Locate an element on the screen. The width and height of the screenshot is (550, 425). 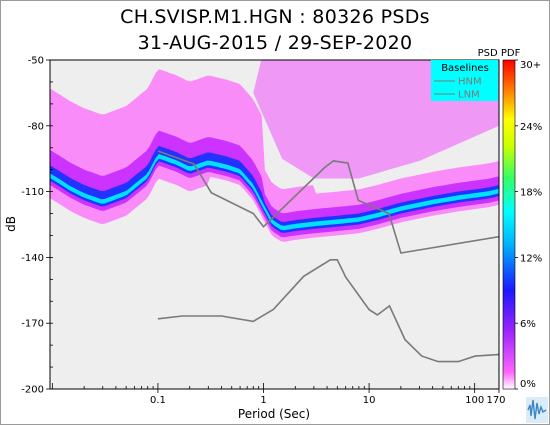
logo-icon is located at coordinates (537, 410).